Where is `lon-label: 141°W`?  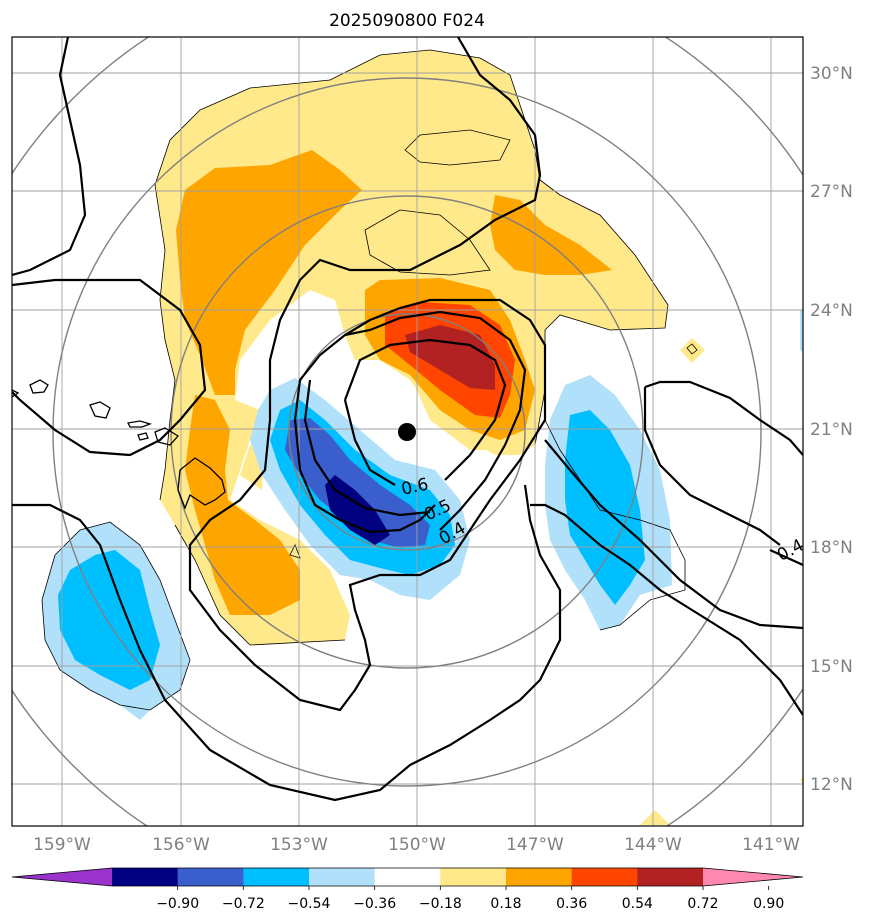 lon-label: 141°W is located at coordinates (771, 845).